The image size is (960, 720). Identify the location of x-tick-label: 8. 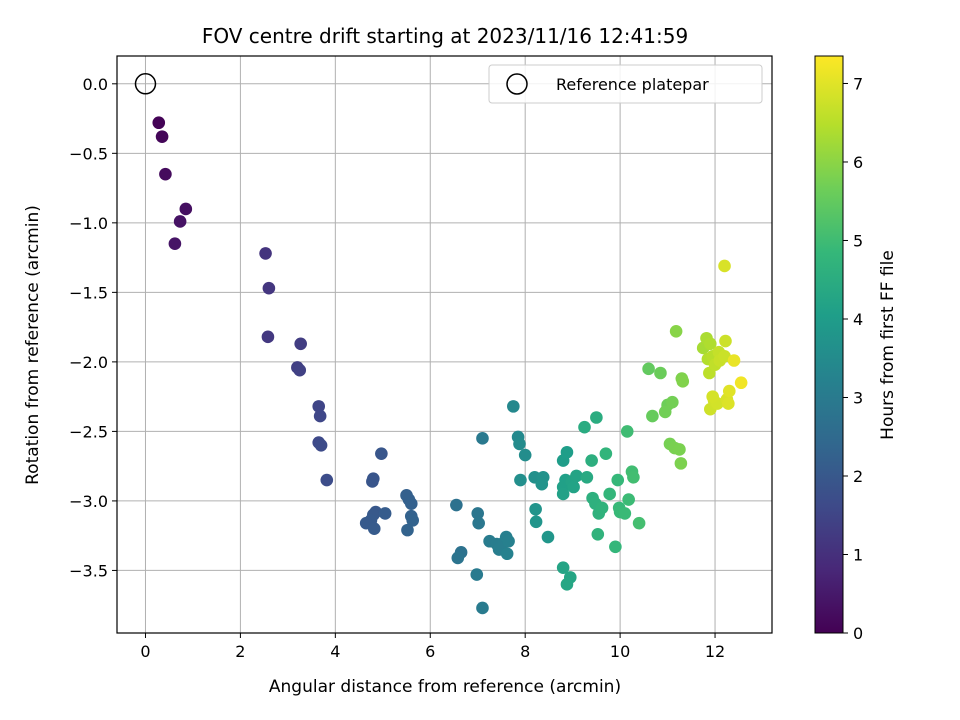
(525, 651).